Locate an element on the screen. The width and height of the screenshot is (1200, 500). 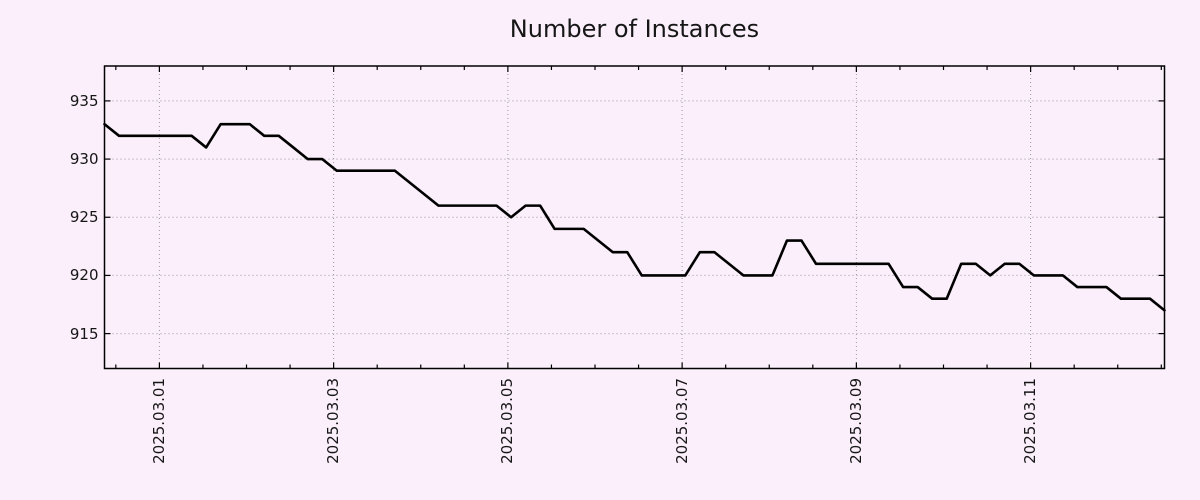
y-tick-label: 930 is located at coordinates (84, 159).